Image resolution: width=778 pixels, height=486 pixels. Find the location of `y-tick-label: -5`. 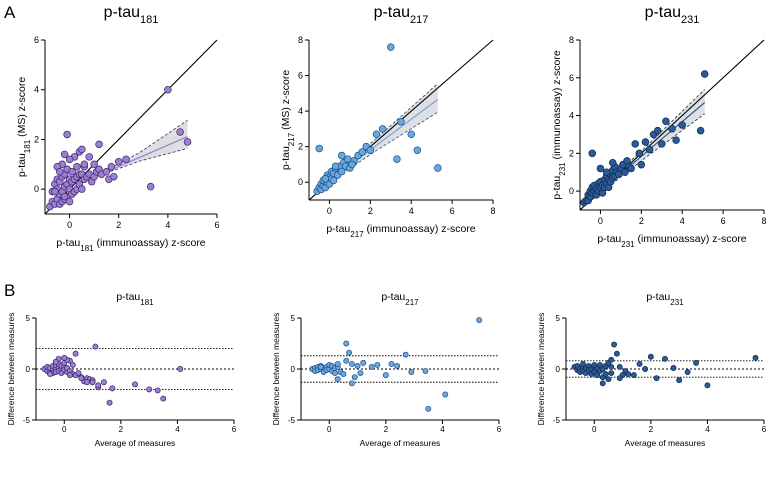

y-tick-label: -5 is located at coordinates (27, 420).